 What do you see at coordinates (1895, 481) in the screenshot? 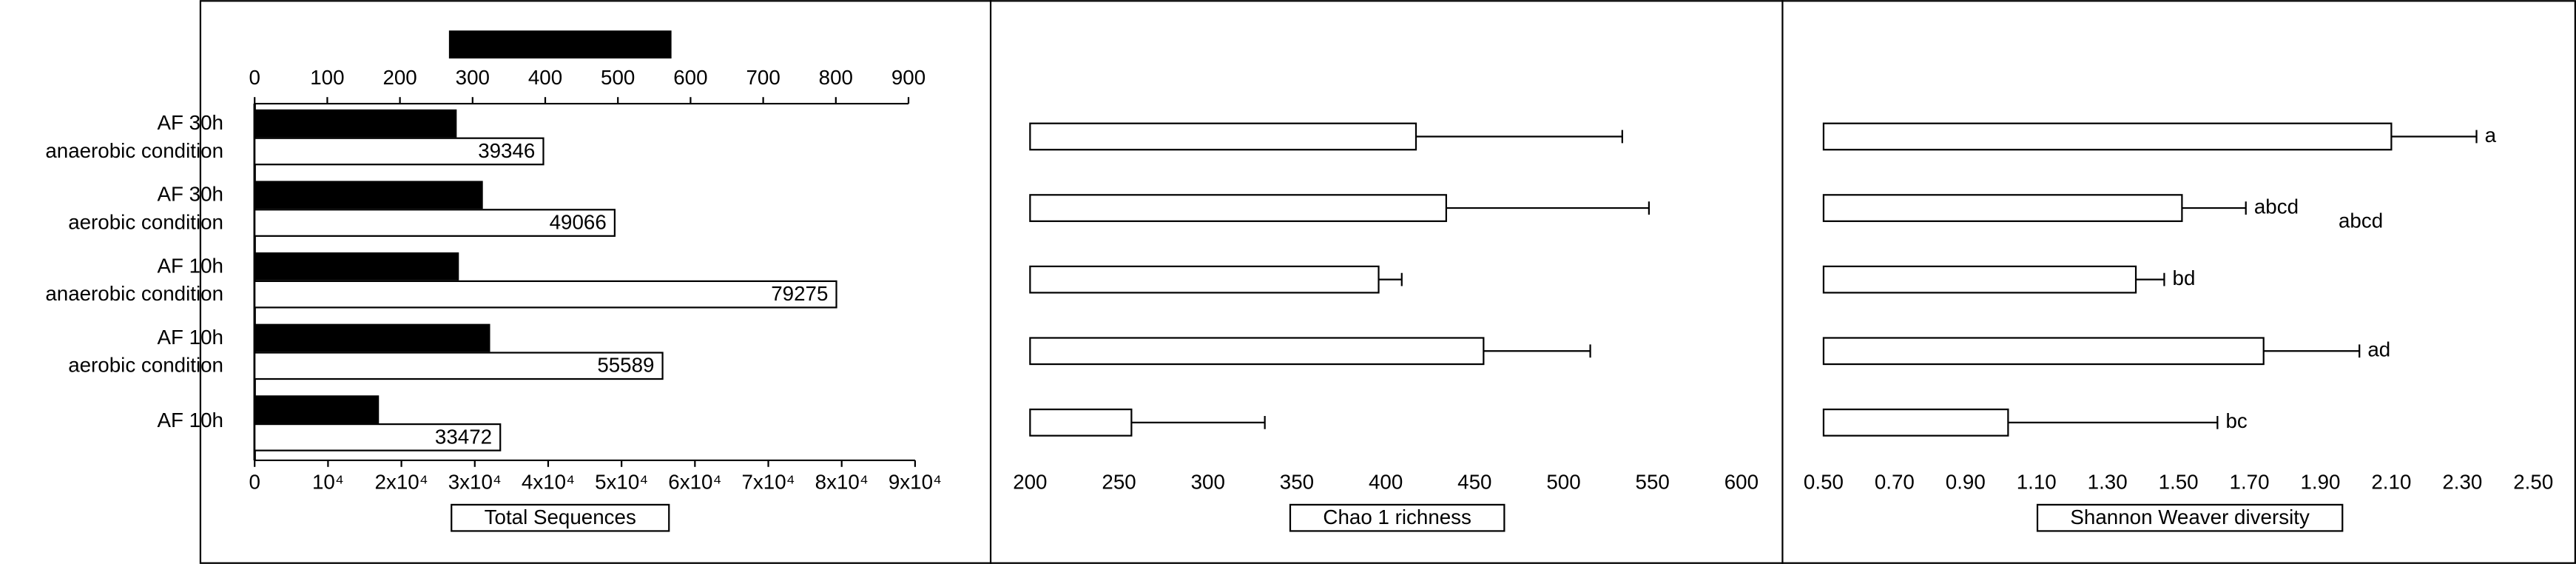
I see `x-tick-label: 0.70` at bounding box center [1895, 481].